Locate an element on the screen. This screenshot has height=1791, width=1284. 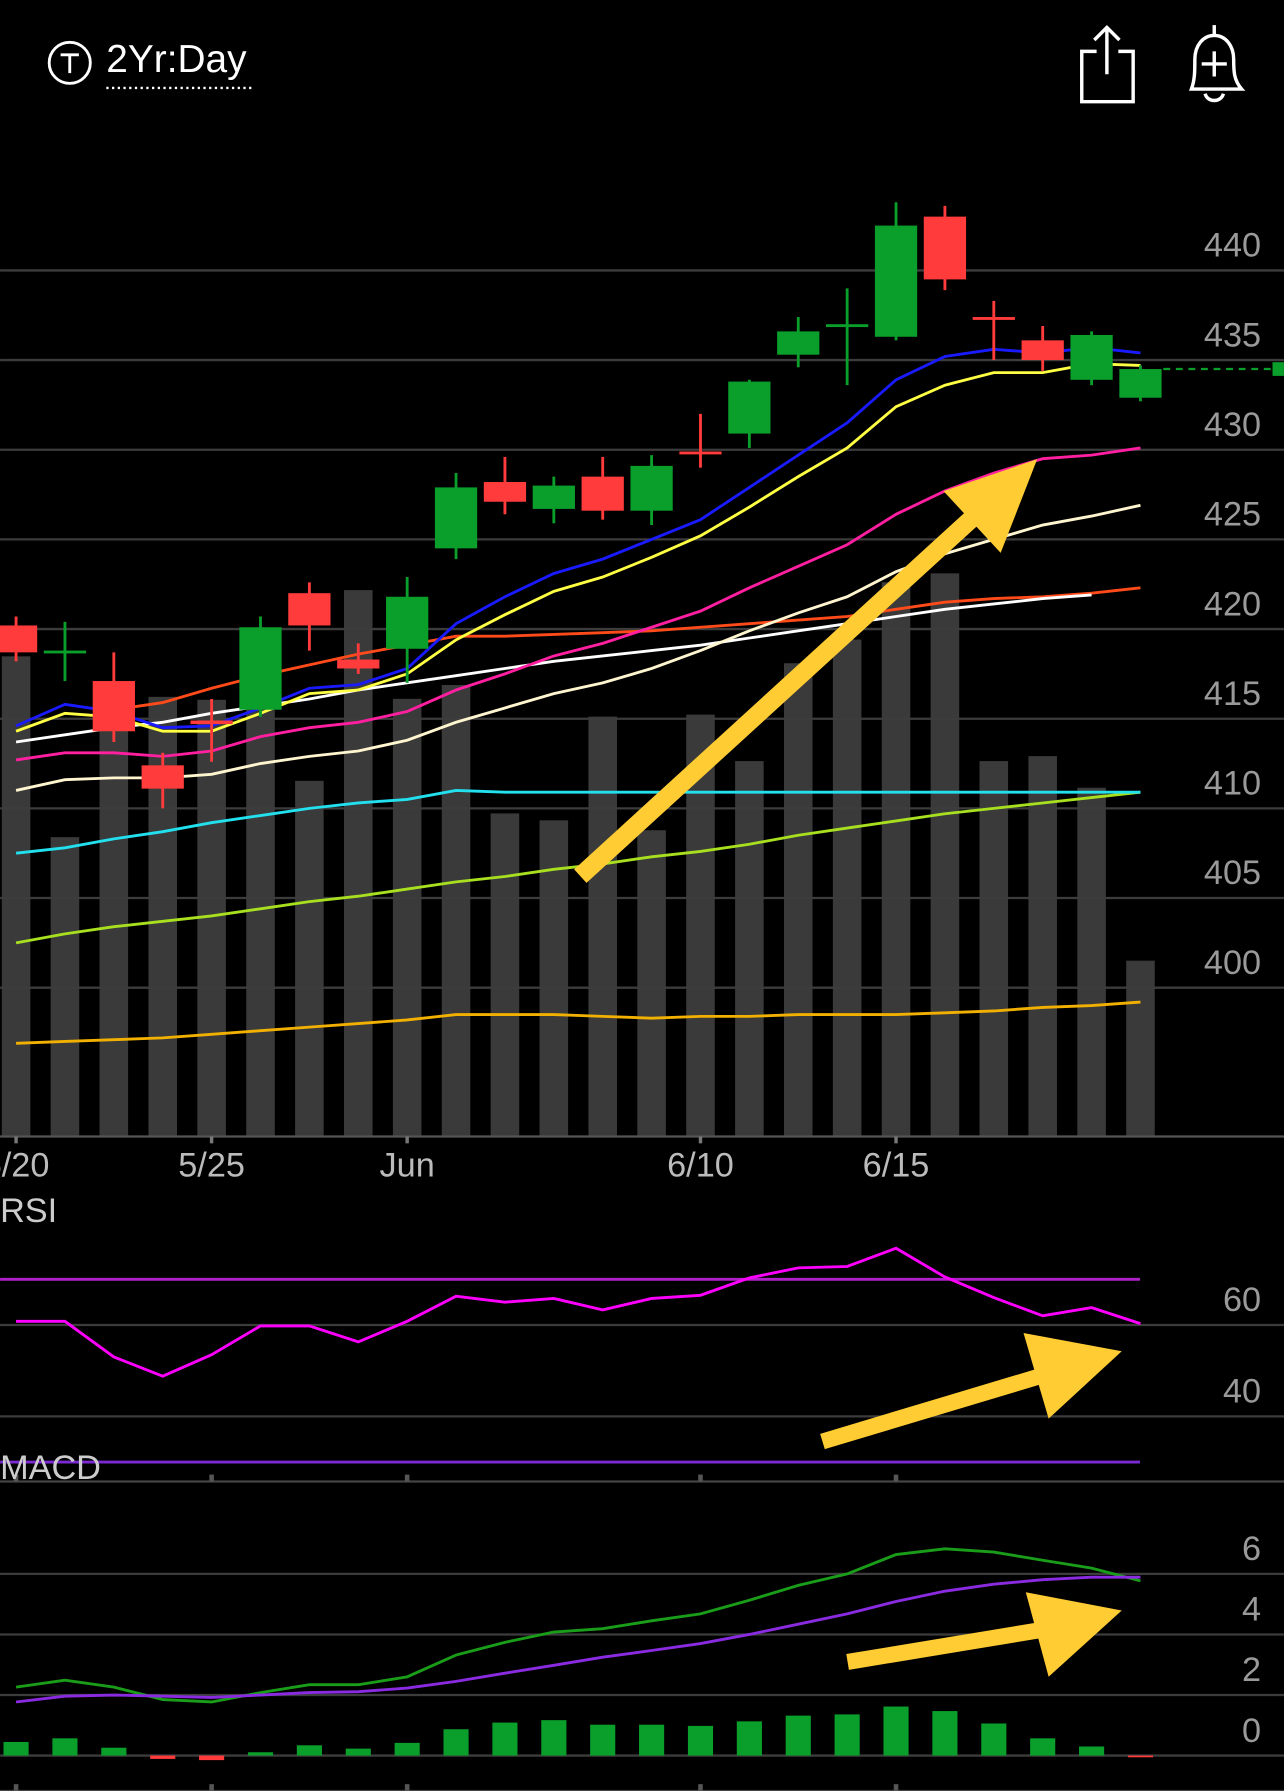
x-tick-label: 5/25 is located at coordinates (211, 1165).